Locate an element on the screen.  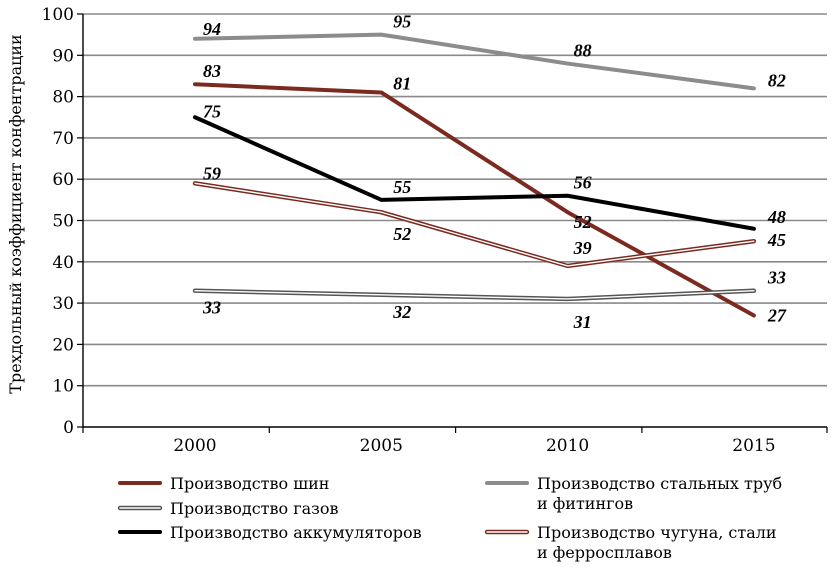
legend-label: Производство газов is located at coordinates (254, 508).